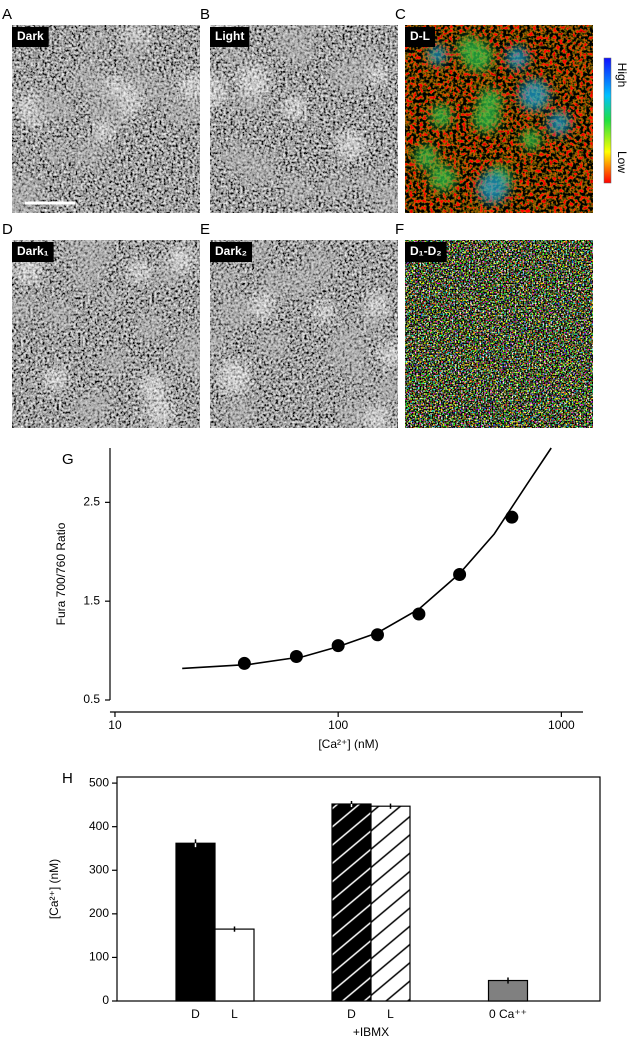 Image resolution: width=635 pixels, height=1050 pixels. What do you see at coordinates (622, 162) in the screenshot?
I see `colorbar-low: Low` at bounding box center [622, 162].